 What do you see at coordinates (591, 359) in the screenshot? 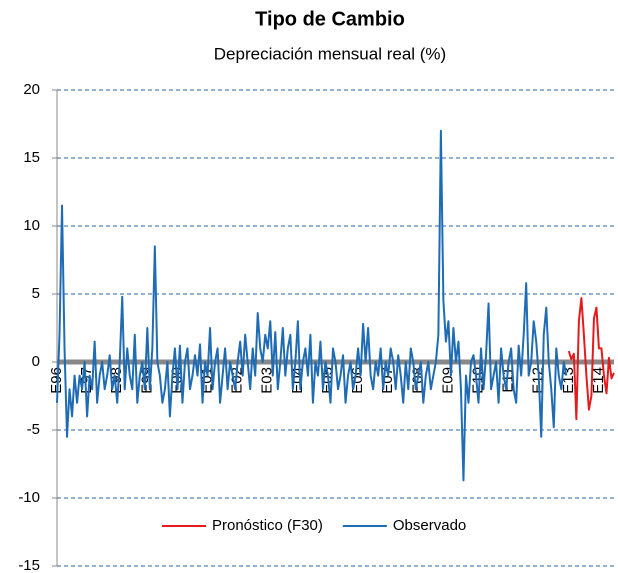
I see `series-line` at bounding box center [591, 359].